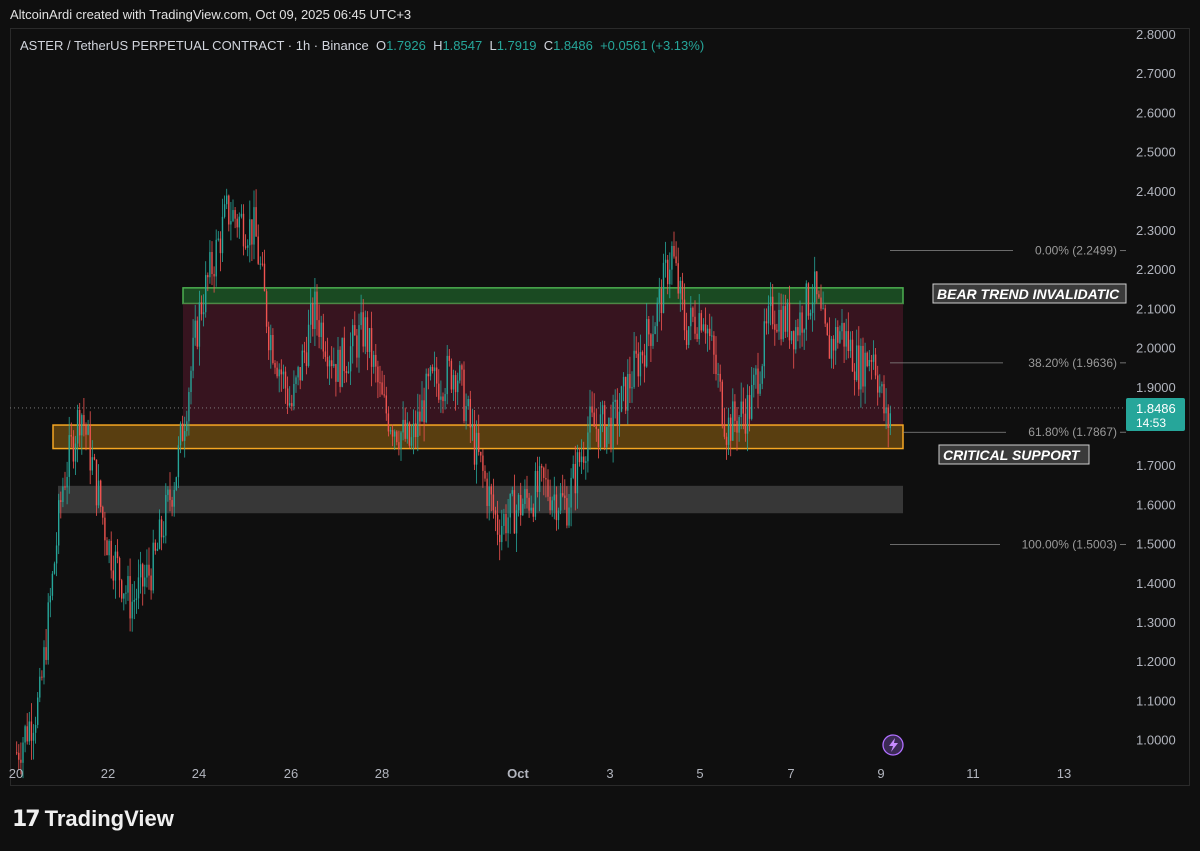 Image resolution: width=1200 pixels, height=851 pixels. What do you see at coordinates (516, 45) in the screenshot?
I see `low-value: 1.7919` at bounding box center [516, 45].